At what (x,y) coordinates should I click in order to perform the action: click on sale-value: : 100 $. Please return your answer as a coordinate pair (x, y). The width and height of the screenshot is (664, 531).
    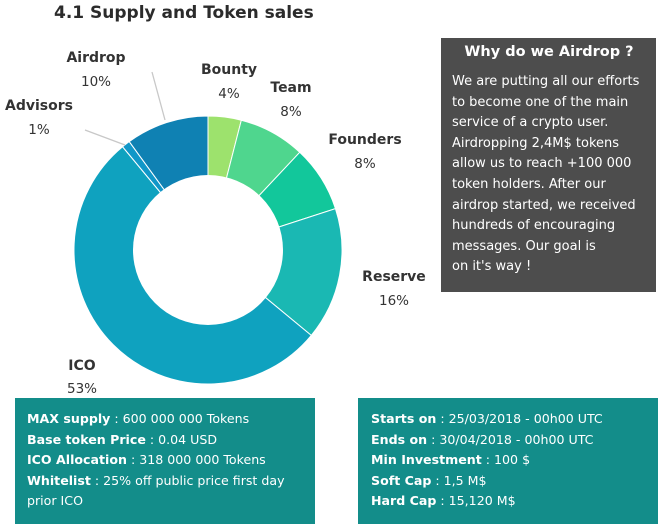
    Looking at the image, I should click on (506, 460).